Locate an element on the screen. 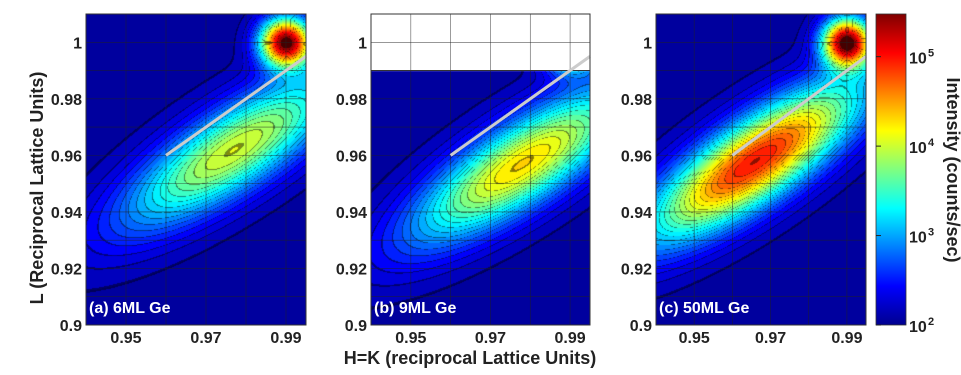  panel-label-b: (b) 9ML Ge is located at coordinates (415, 308).